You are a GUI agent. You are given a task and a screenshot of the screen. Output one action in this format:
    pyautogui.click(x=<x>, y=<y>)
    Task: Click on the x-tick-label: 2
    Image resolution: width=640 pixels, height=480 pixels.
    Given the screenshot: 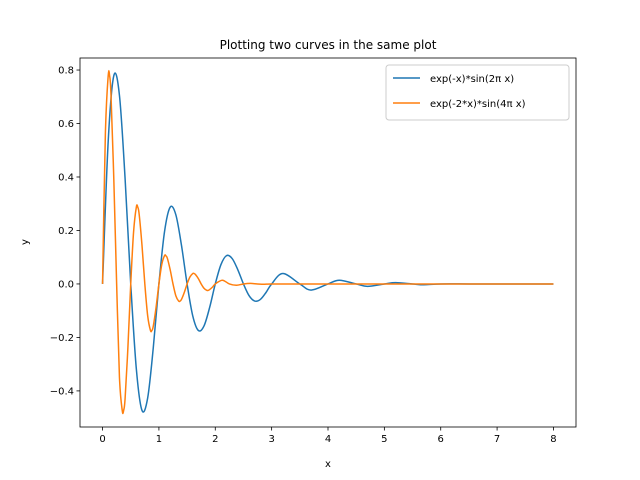 What is the action you would take?
    pyautogui.click(x=215, y=439)
    